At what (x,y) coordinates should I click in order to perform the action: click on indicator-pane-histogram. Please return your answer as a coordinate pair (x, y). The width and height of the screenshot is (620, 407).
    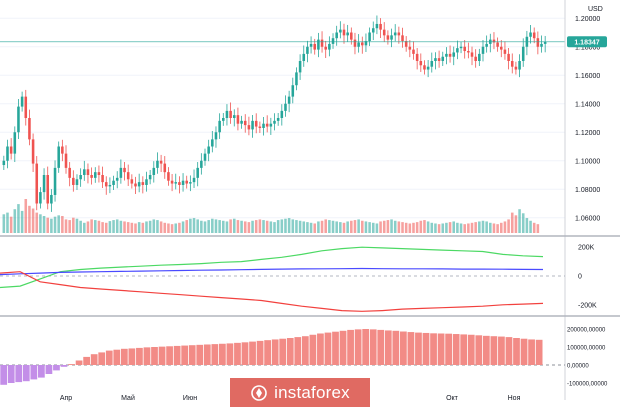
    Looking at the image, I should click on (282, 357).